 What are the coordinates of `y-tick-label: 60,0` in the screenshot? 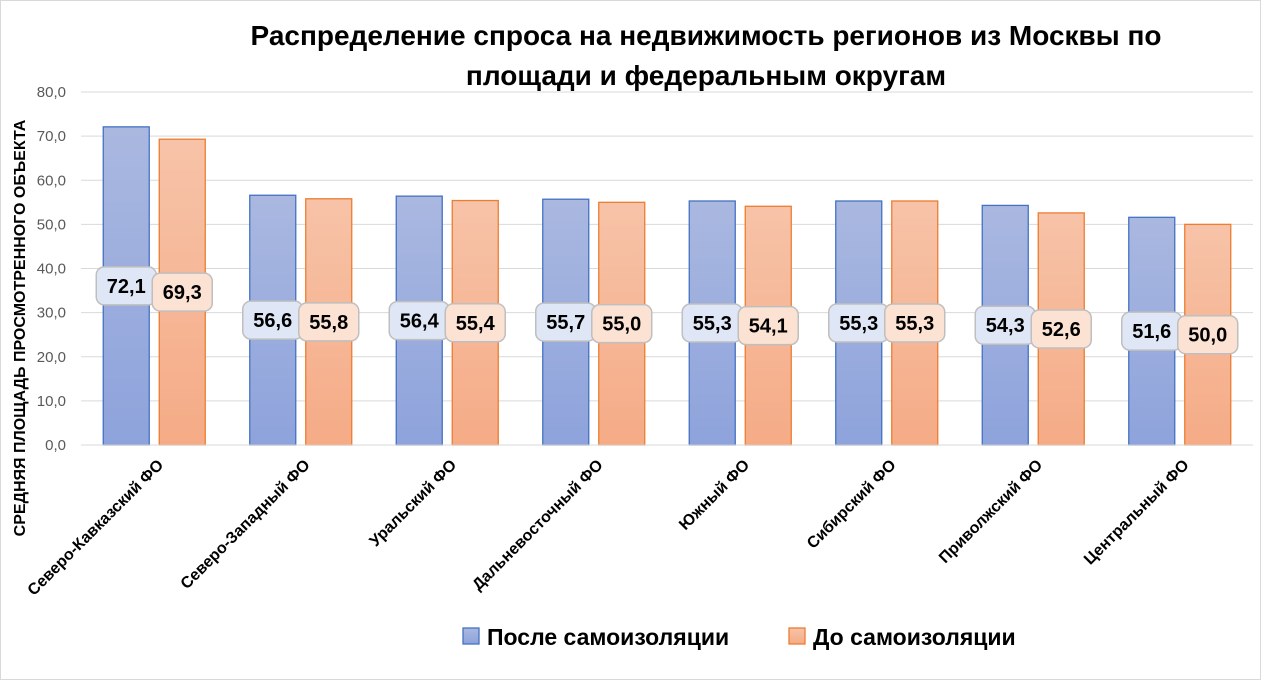 It's located at (51, 180).